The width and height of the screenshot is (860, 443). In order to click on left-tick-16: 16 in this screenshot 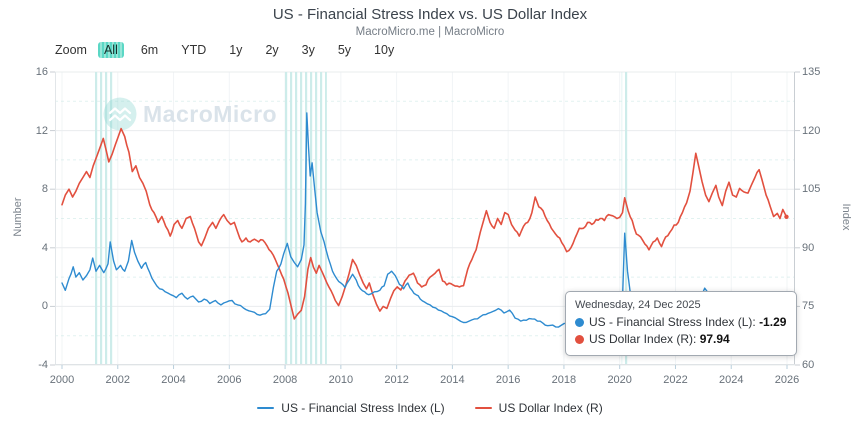, I will do `click(41, 72)`.